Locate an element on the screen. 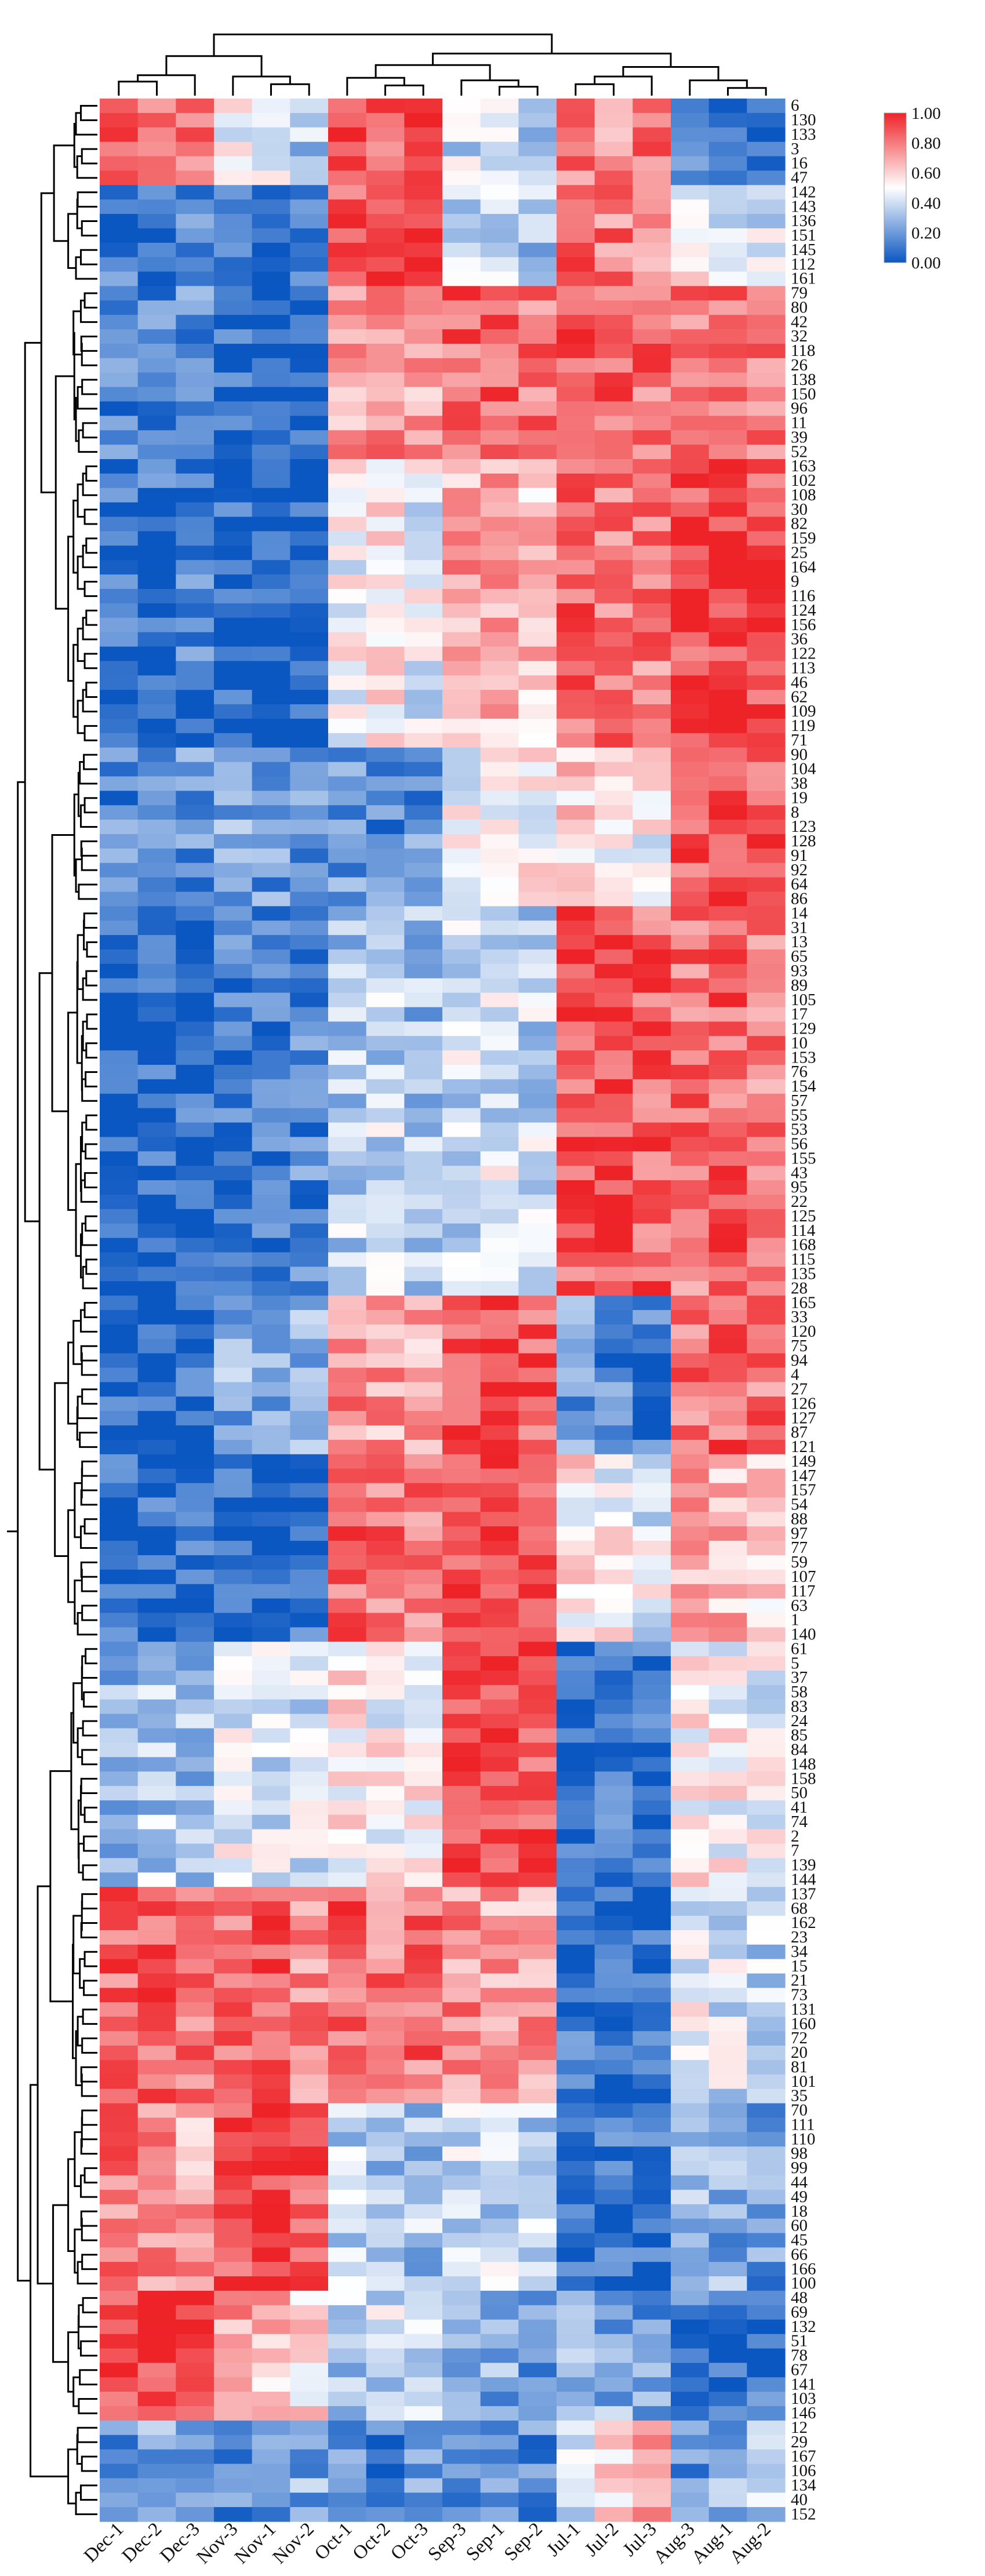 This screenshot has height=2576, width=985. row-label: 86 is located at coordinates (799, 899).